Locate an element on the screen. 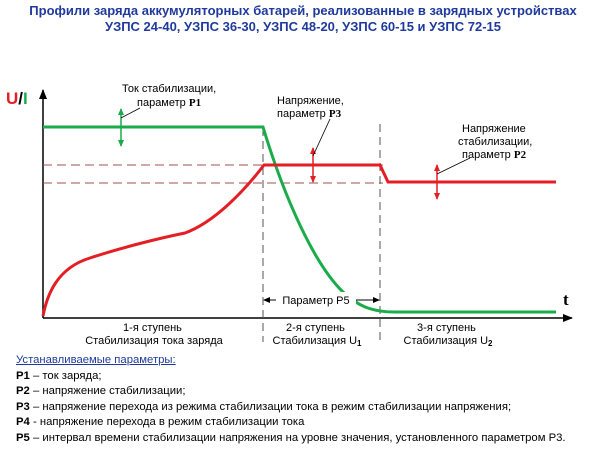 The image size is (606, 453). p5-label-bg is located at coordinates (316, 299).